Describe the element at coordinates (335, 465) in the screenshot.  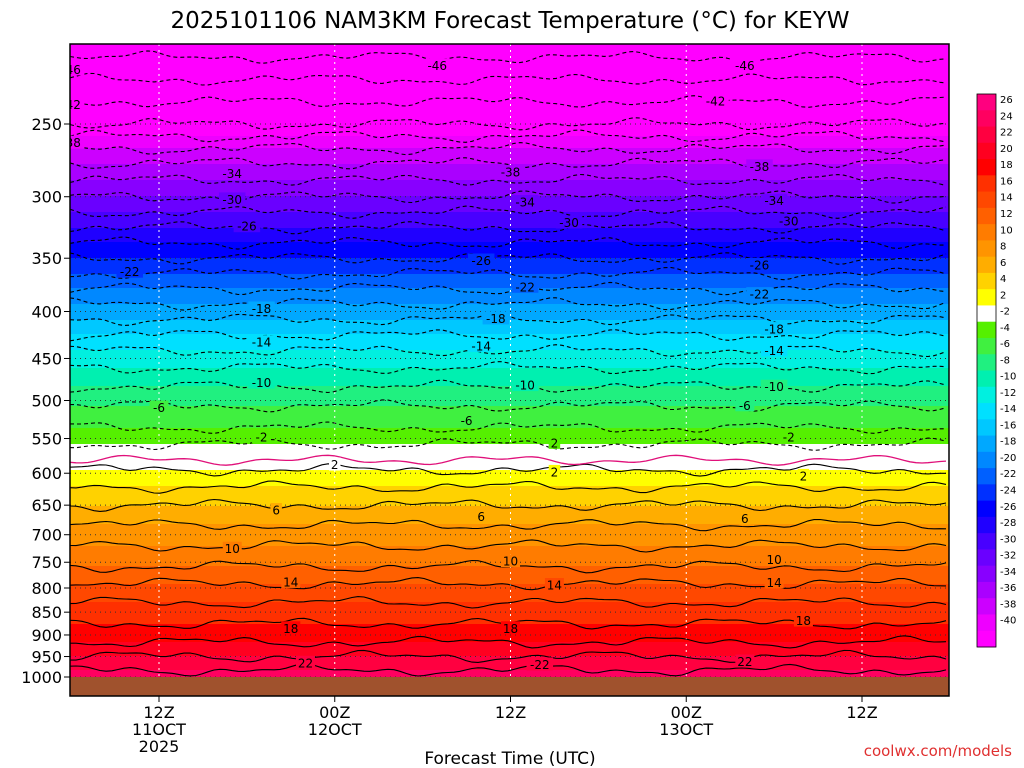
I see `contour-label: 2` at that location.